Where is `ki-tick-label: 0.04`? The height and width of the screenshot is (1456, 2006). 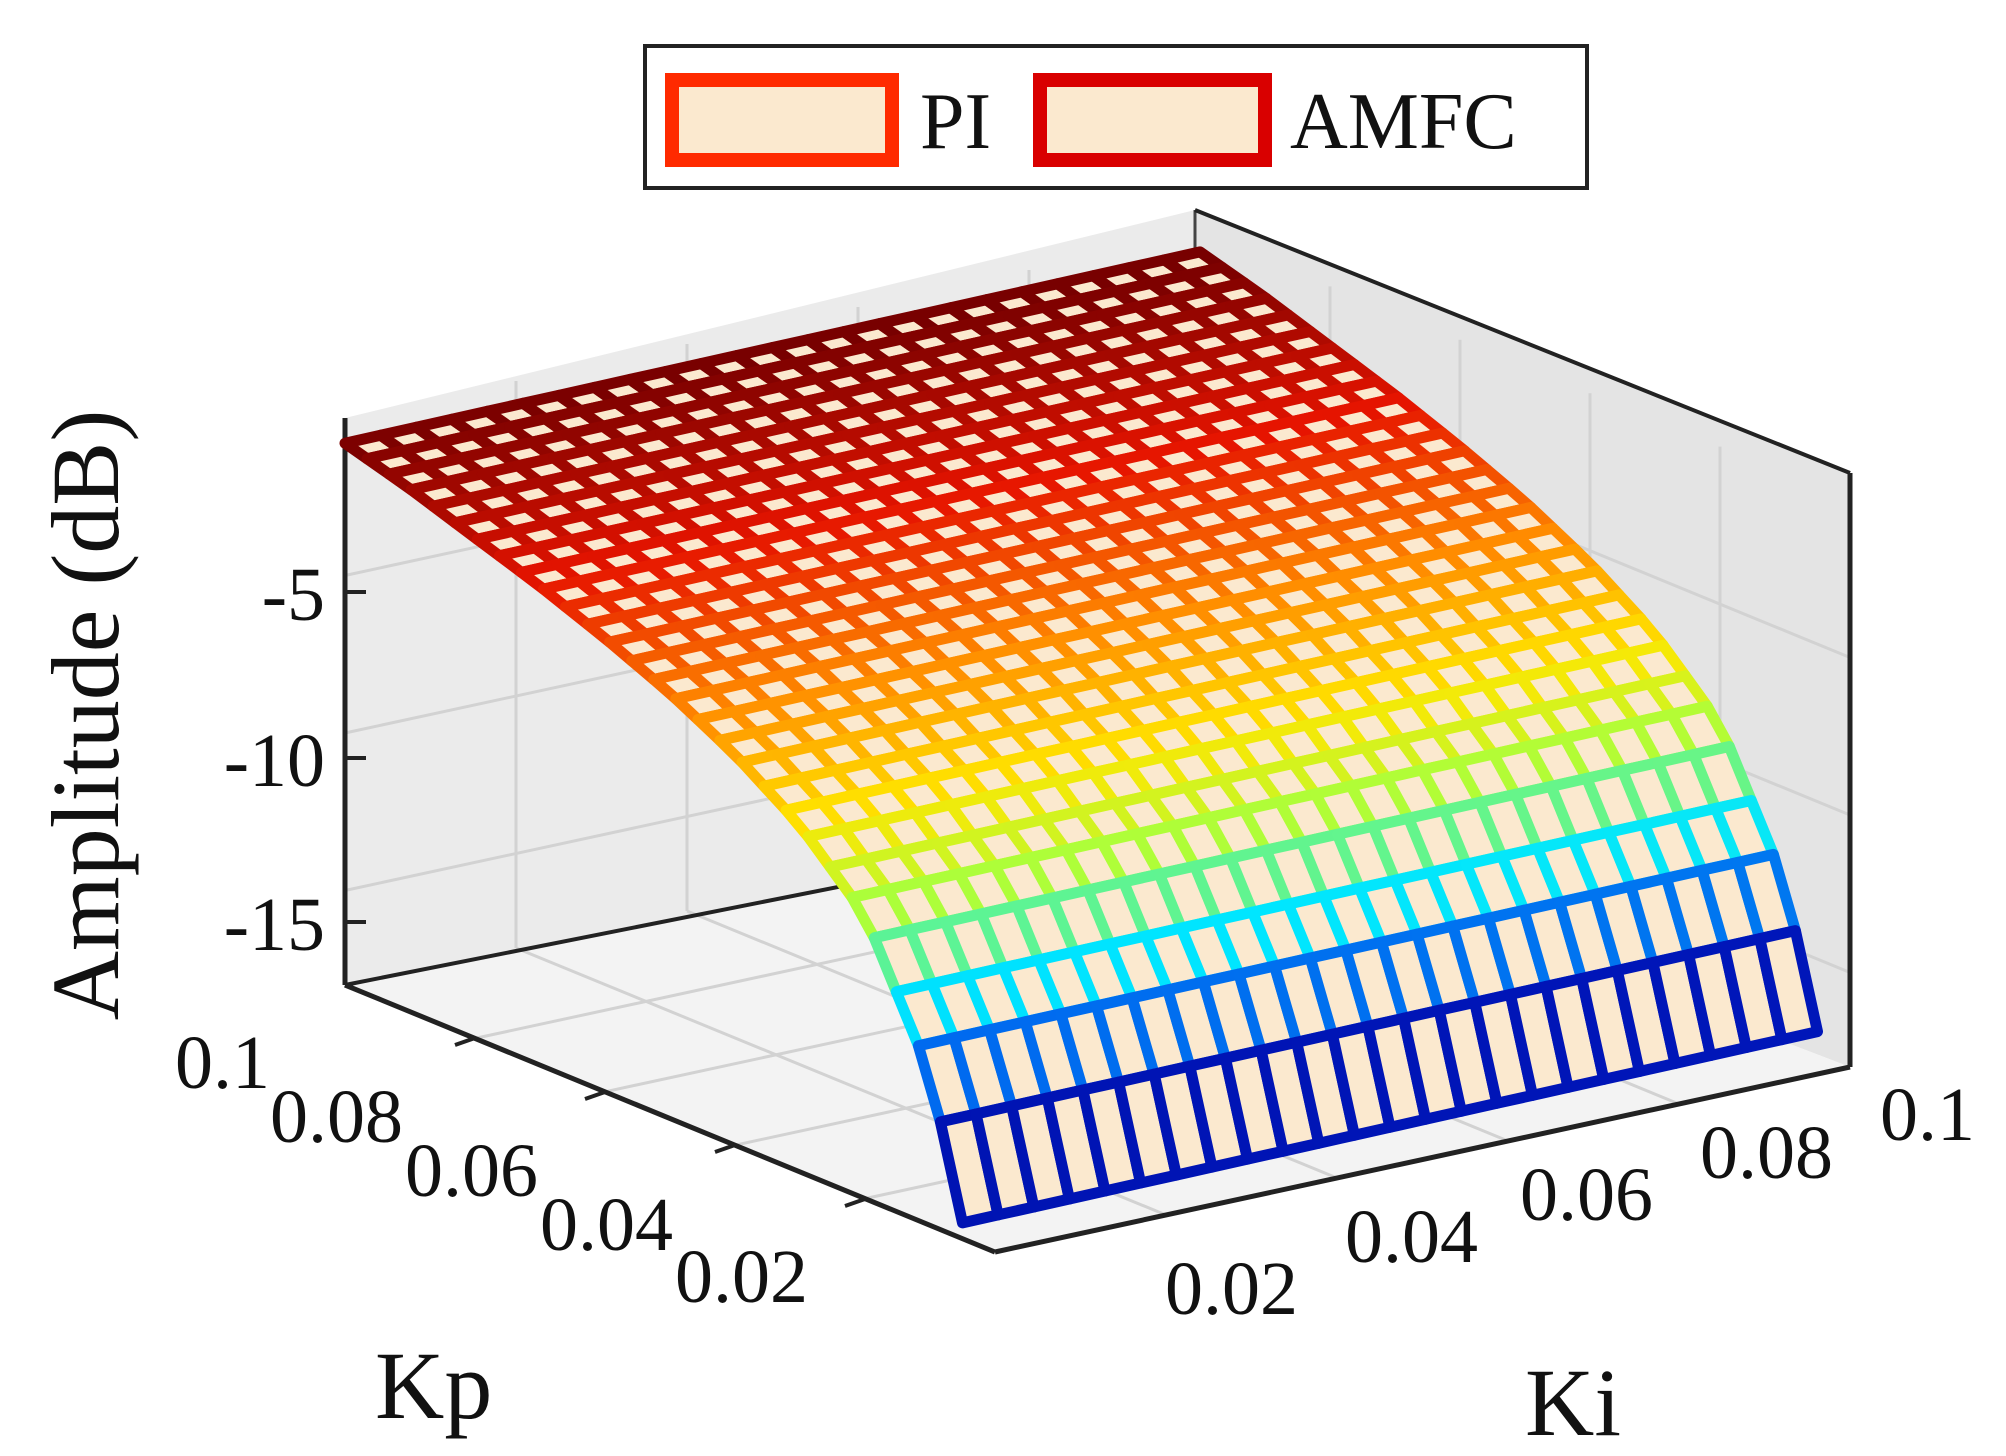 ki-tick-label: 0.04 is located at coordinates (1411, 1237).